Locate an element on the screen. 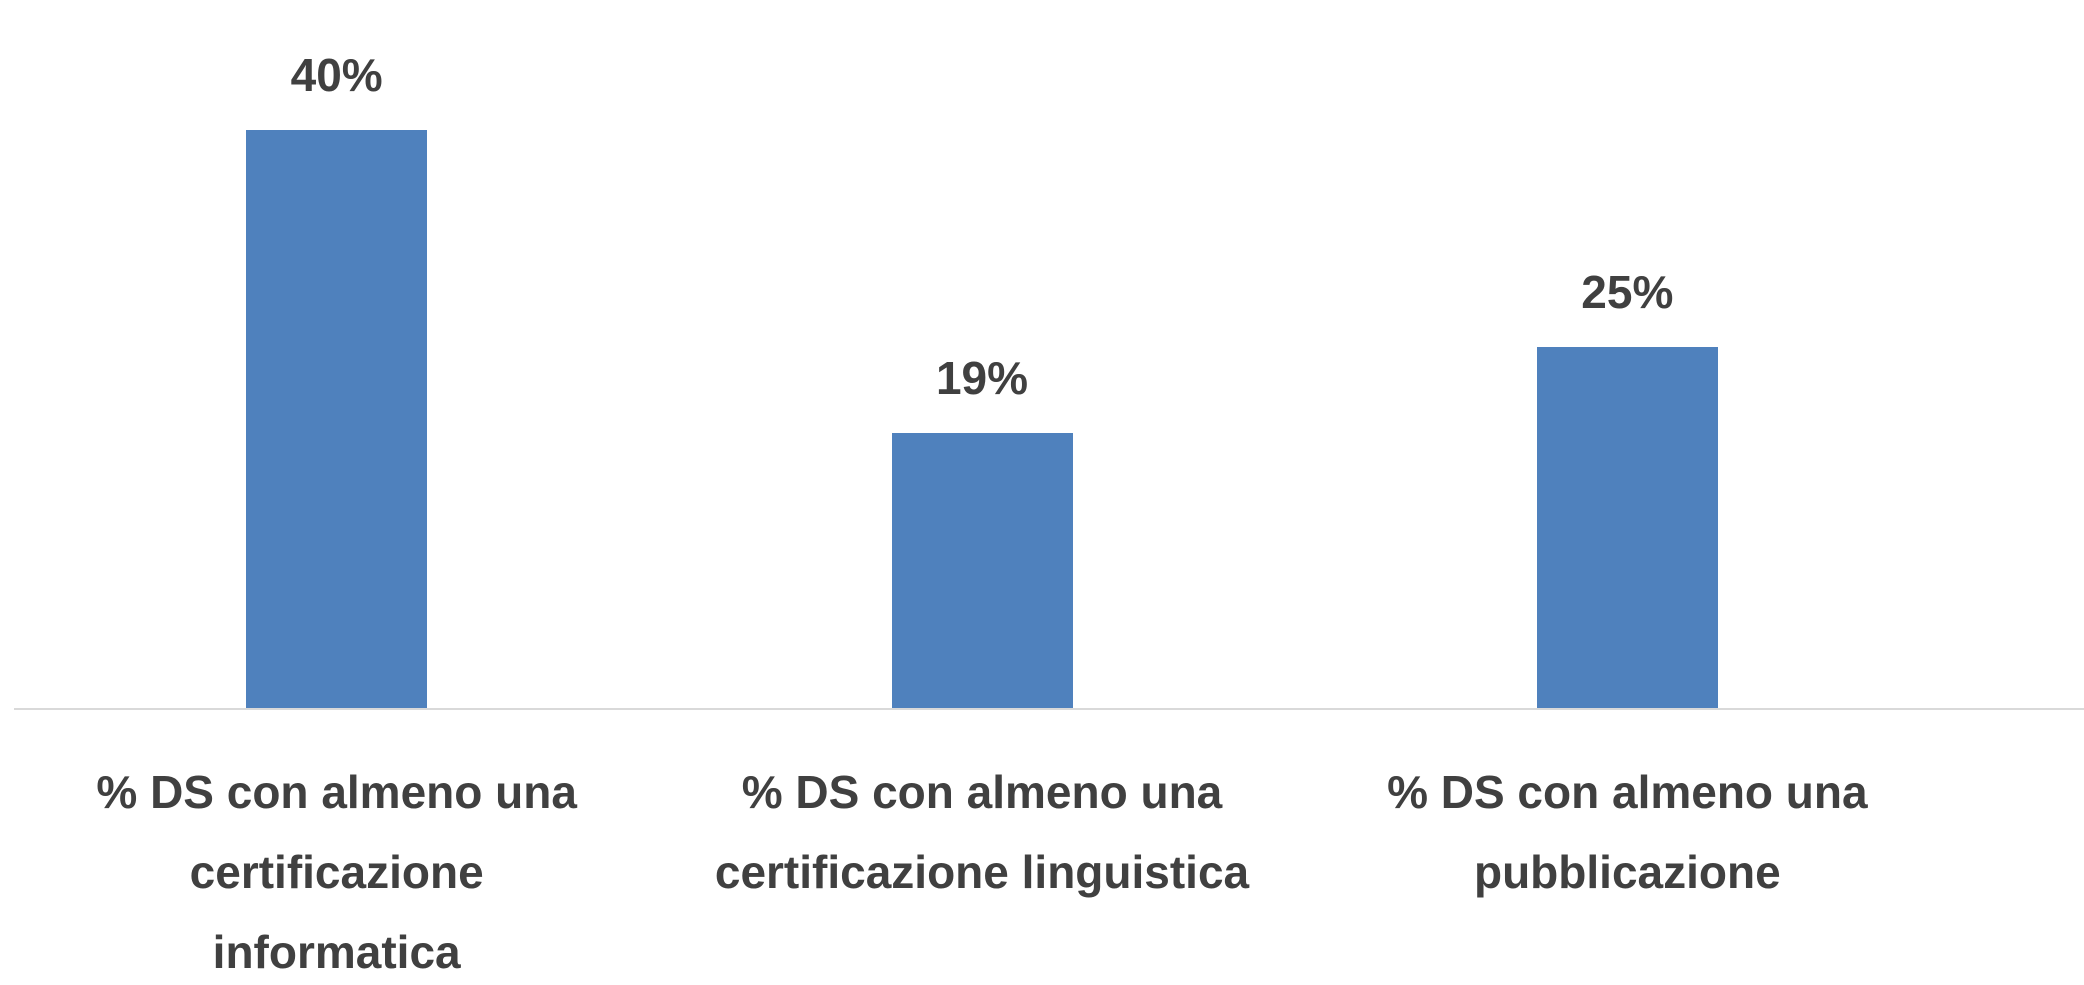 This screenshot has width=2084, height=985. x-axis-line is located at coordinates (1049, 709).